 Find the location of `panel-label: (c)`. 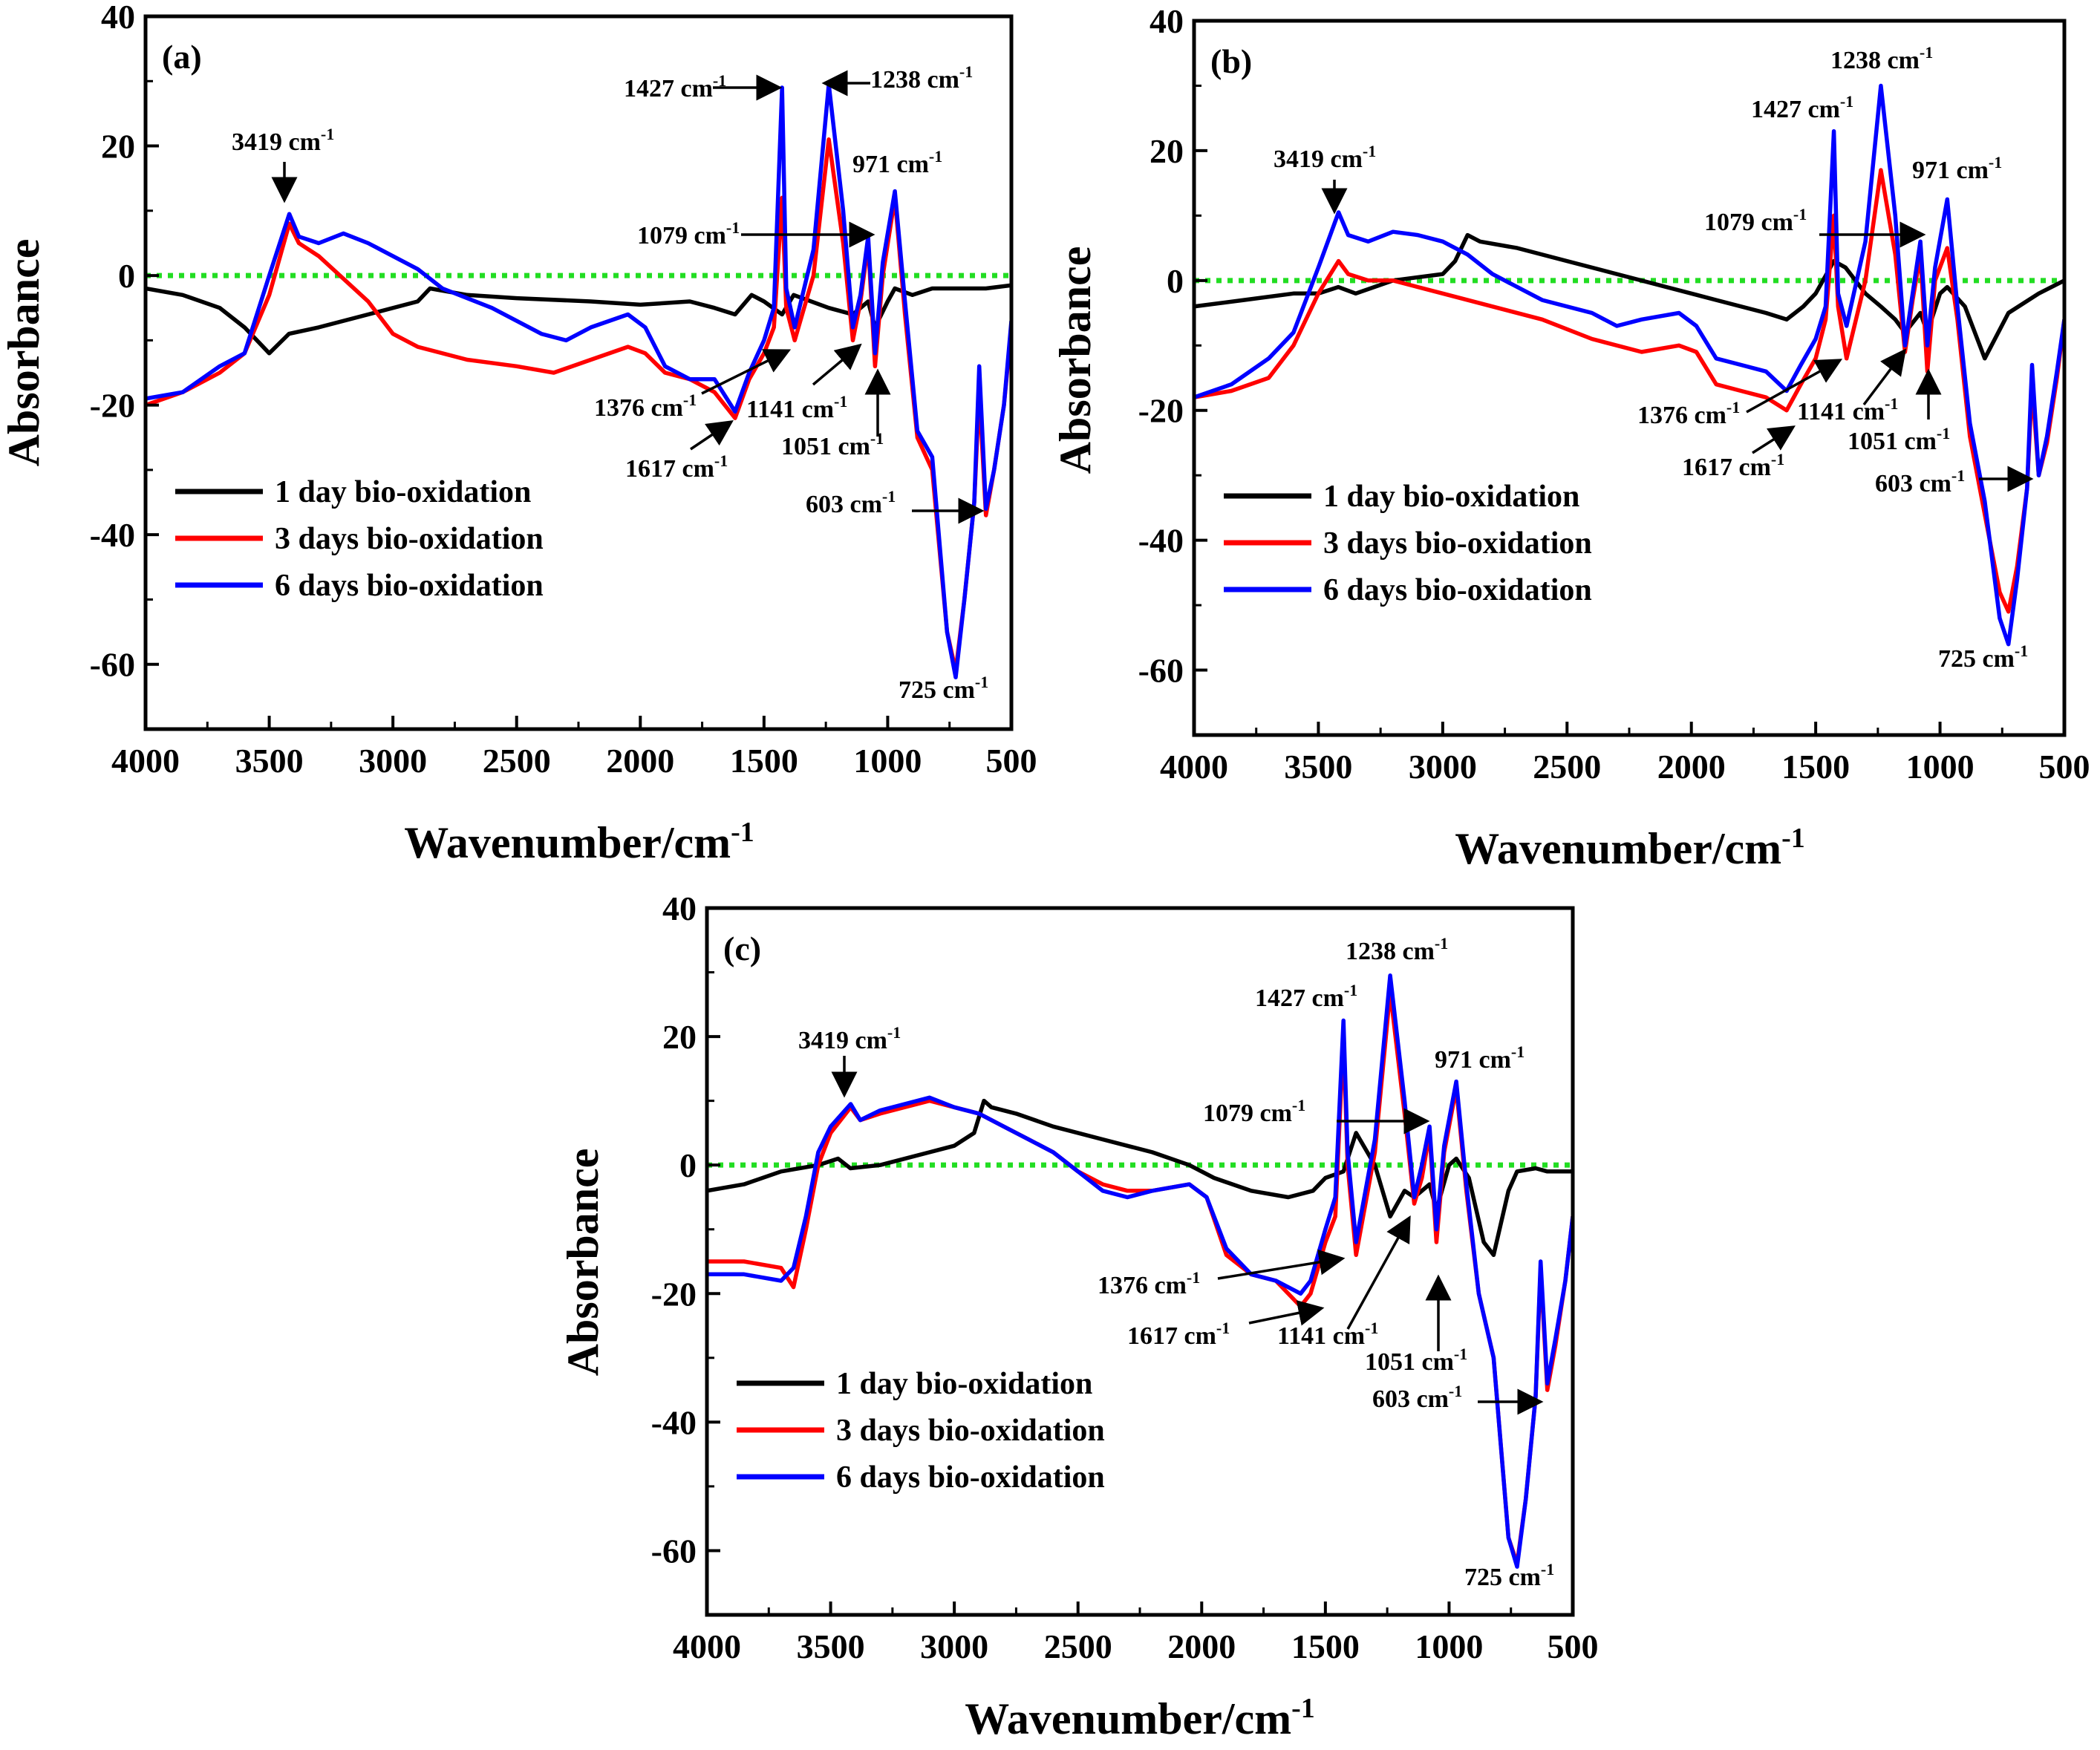

panel-label: (c) is located at coordinates (742, 948).